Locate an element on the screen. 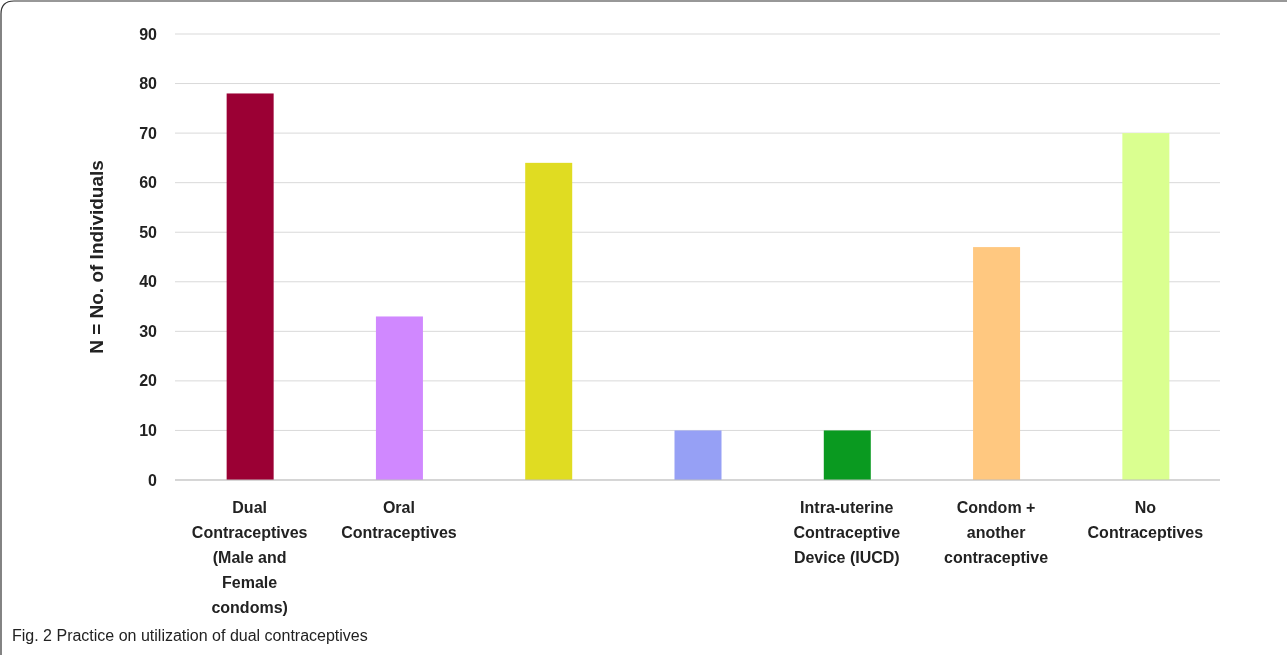  x-tick-label: No Contraceptives is located at coordinates (1145, 520).